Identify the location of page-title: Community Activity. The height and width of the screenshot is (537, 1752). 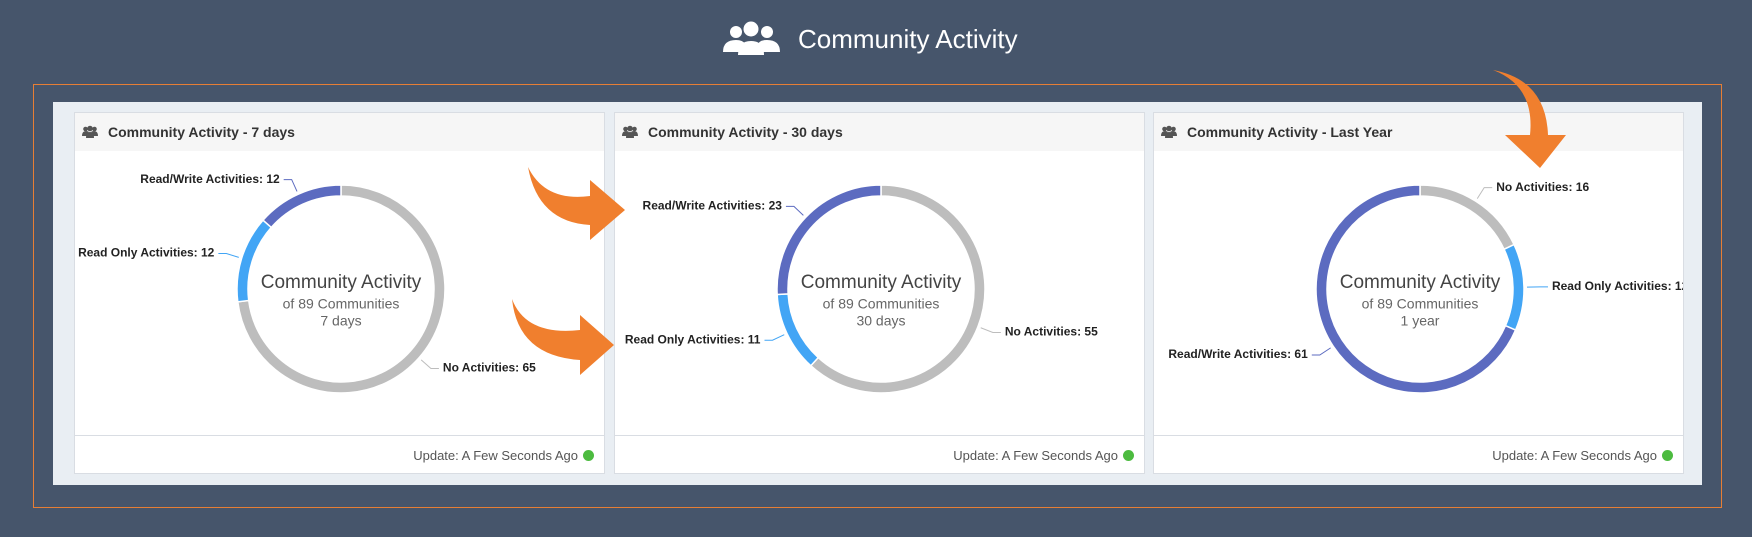
(908, 39).